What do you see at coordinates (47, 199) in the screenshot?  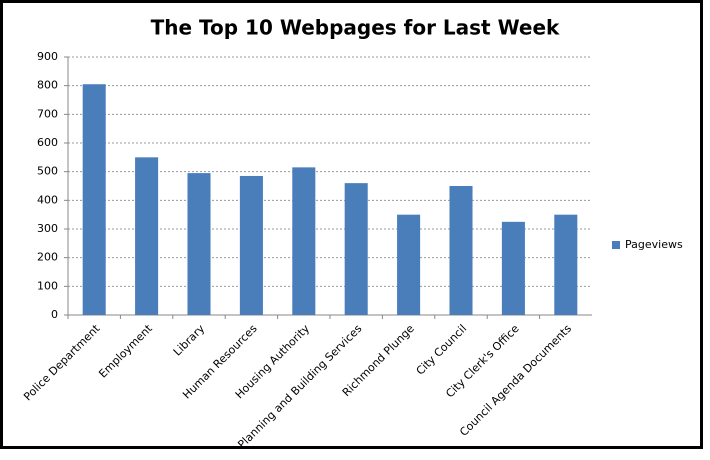 I see `y-tick-label: 400` at bounding box center [47, 199].